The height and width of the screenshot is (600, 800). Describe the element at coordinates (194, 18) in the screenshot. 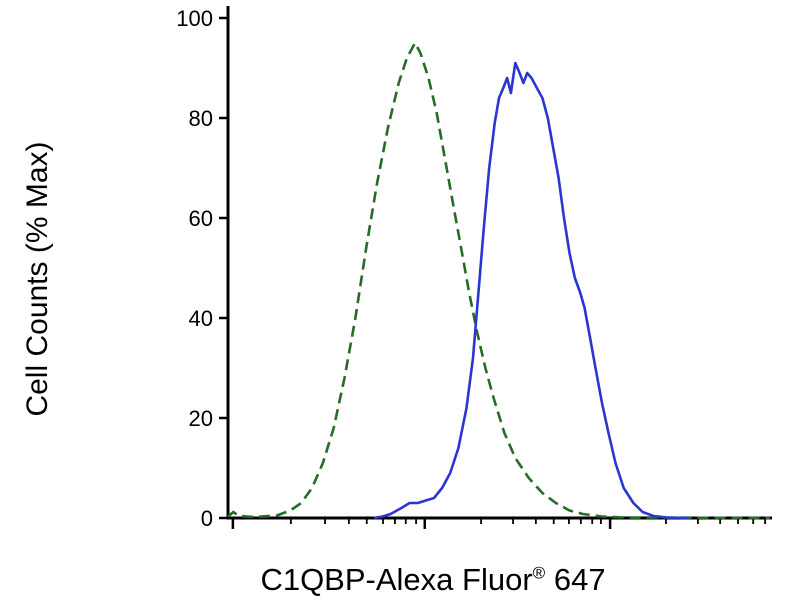

I see `svg-text: 100` at that location.